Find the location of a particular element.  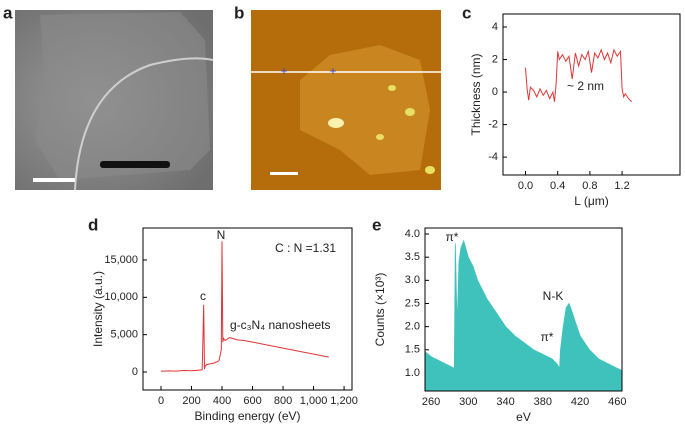

x-axis-label: L (μm) is located at coordinates (591, 201).